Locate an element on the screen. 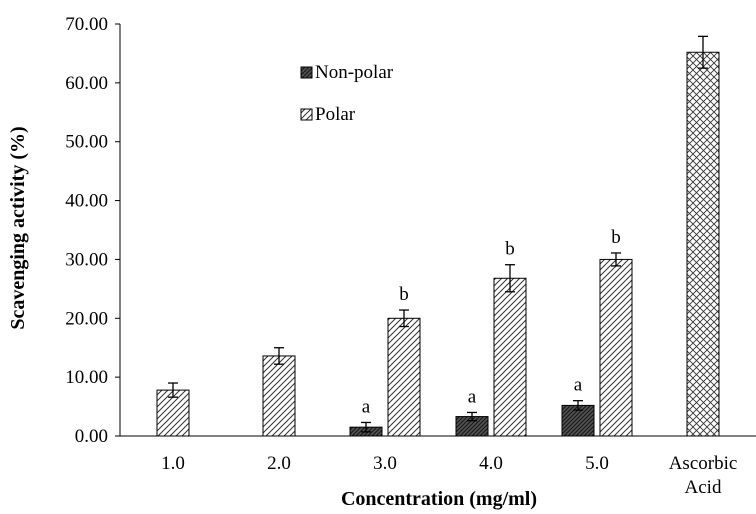  y-tick-label: 10.00 is located at coordinates (86, 377).